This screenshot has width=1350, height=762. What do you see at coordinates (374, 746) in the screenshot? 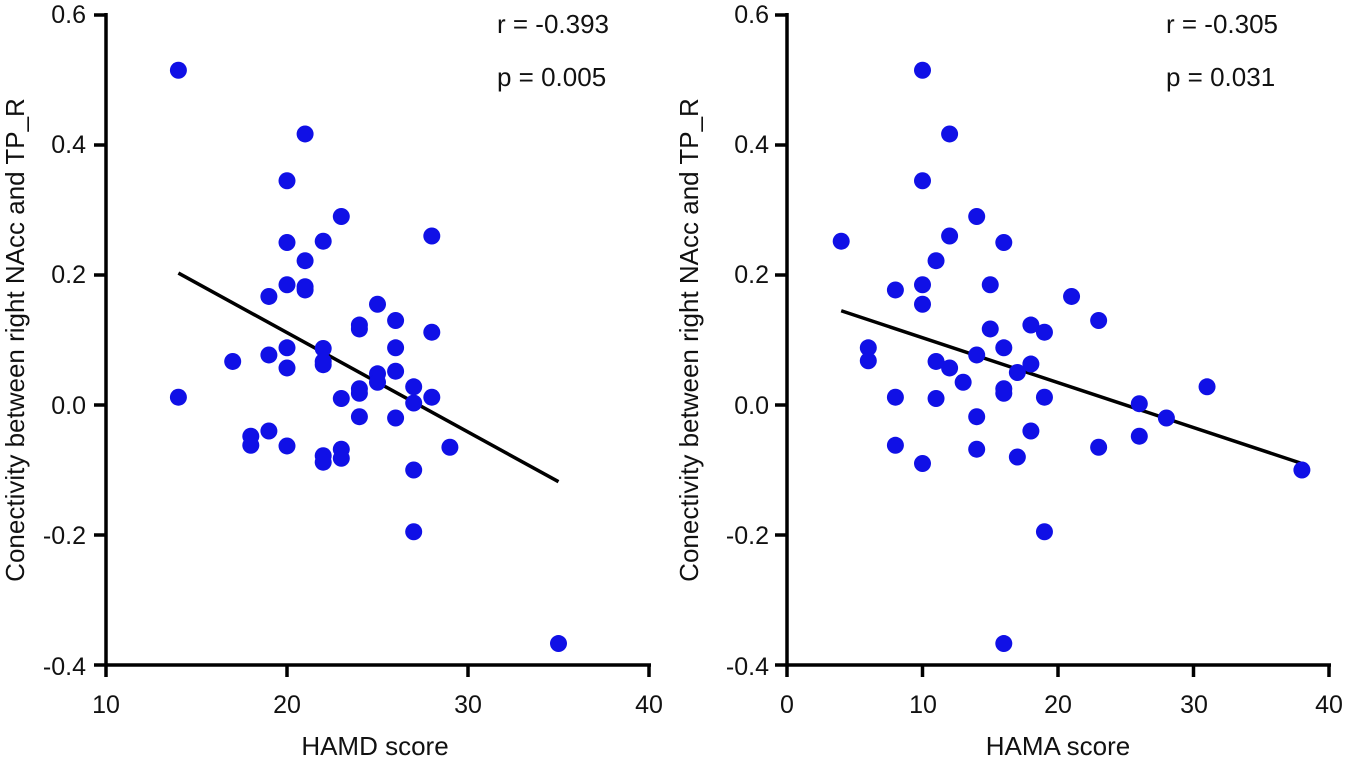
I see `x-axis-title: HAMD score` at bounding box center [374, 746].